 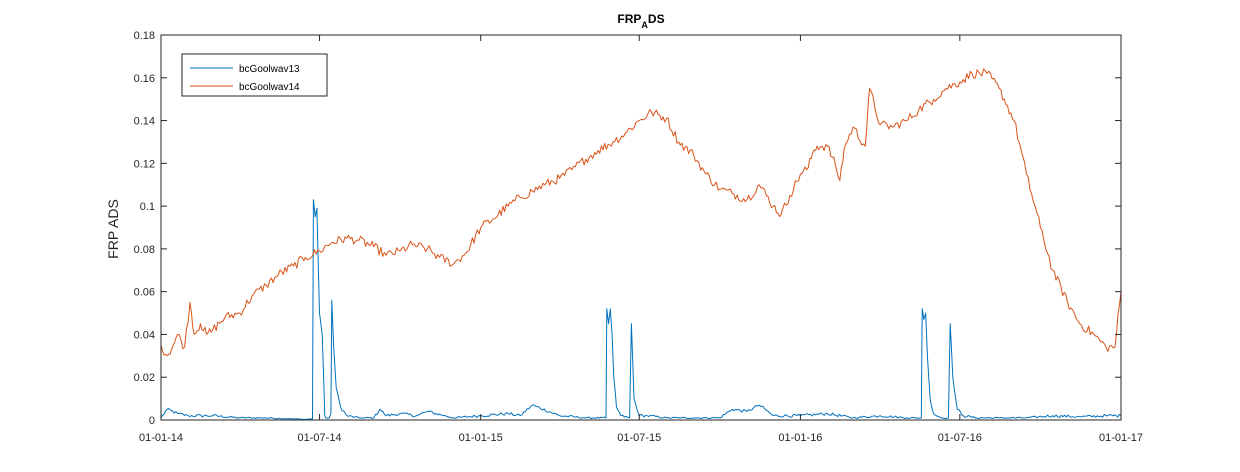 I want to click on x-tick-label: 01-07-16, so click(x=960, y=438).